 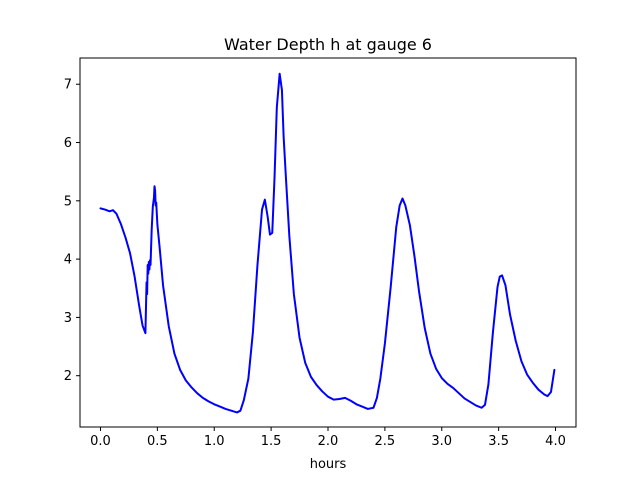 What do you see at coordinates (271, 441) in the screenshot?
I see `x-tick-label: 1.5` at bounding box center [271, 441].